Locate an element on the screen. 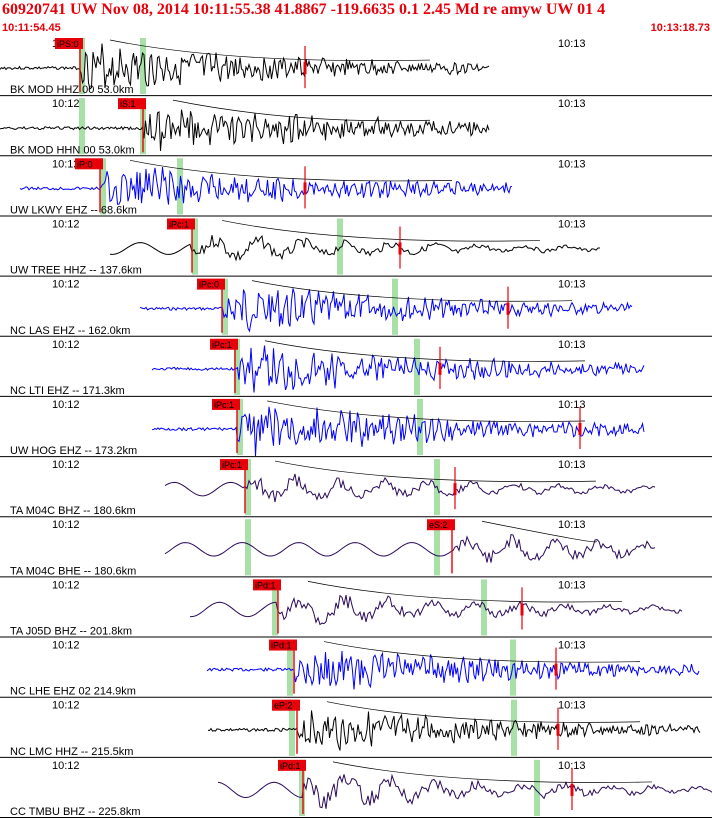 The height and width of the screenshot is (818, 712). station-label: UW LKWY EHZ -- 68.6km is located at coordinates (73, 210).